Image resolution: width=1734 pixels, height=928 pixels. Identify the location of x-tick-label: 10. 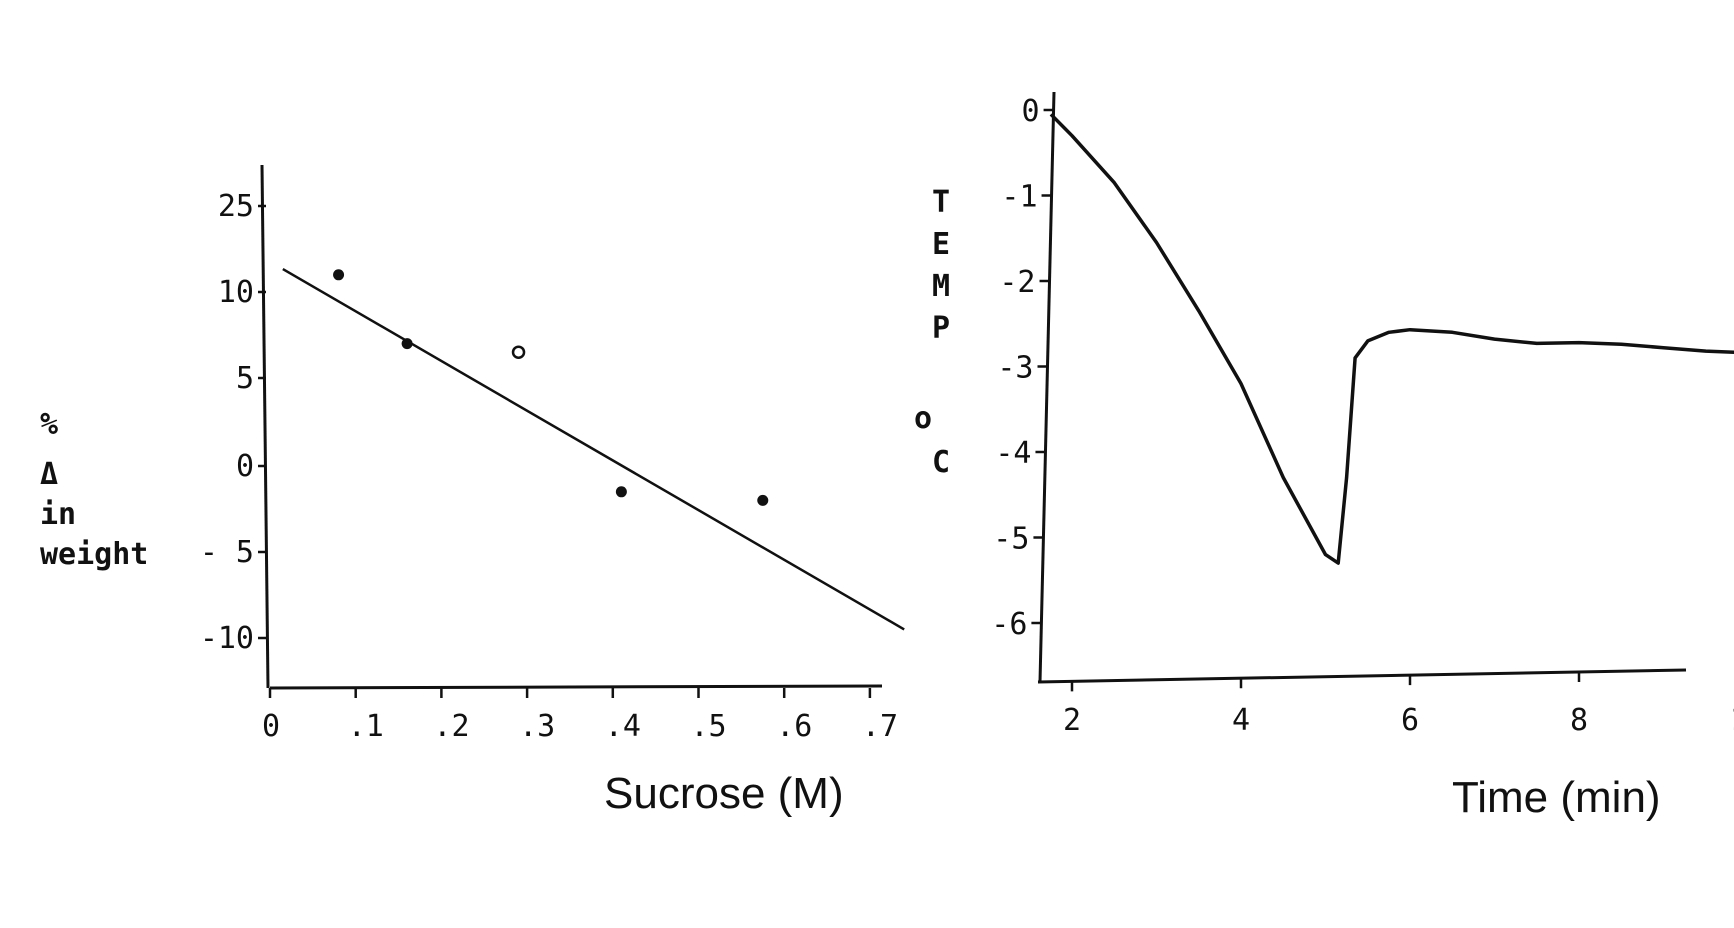
(1732, 720).